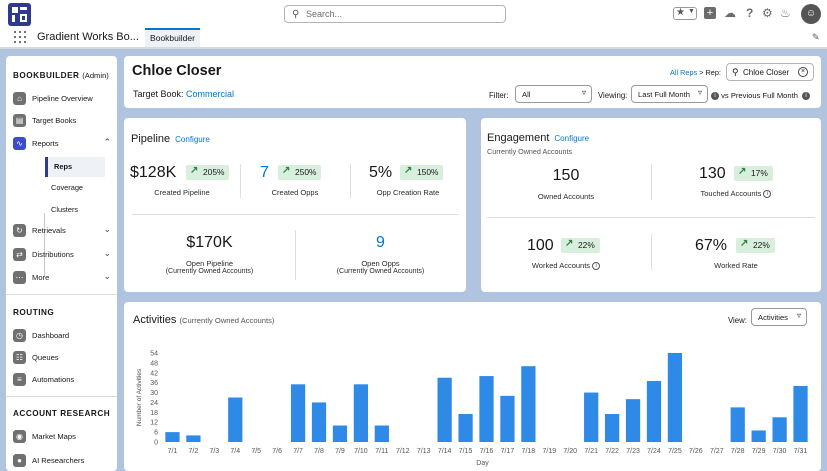  I want to click on sidebar-item-reports: ∿ Reports ⌃, so click(61, 144).